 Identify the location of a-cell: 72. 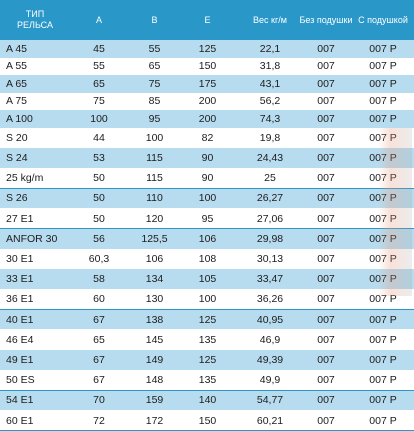
(99, 420).